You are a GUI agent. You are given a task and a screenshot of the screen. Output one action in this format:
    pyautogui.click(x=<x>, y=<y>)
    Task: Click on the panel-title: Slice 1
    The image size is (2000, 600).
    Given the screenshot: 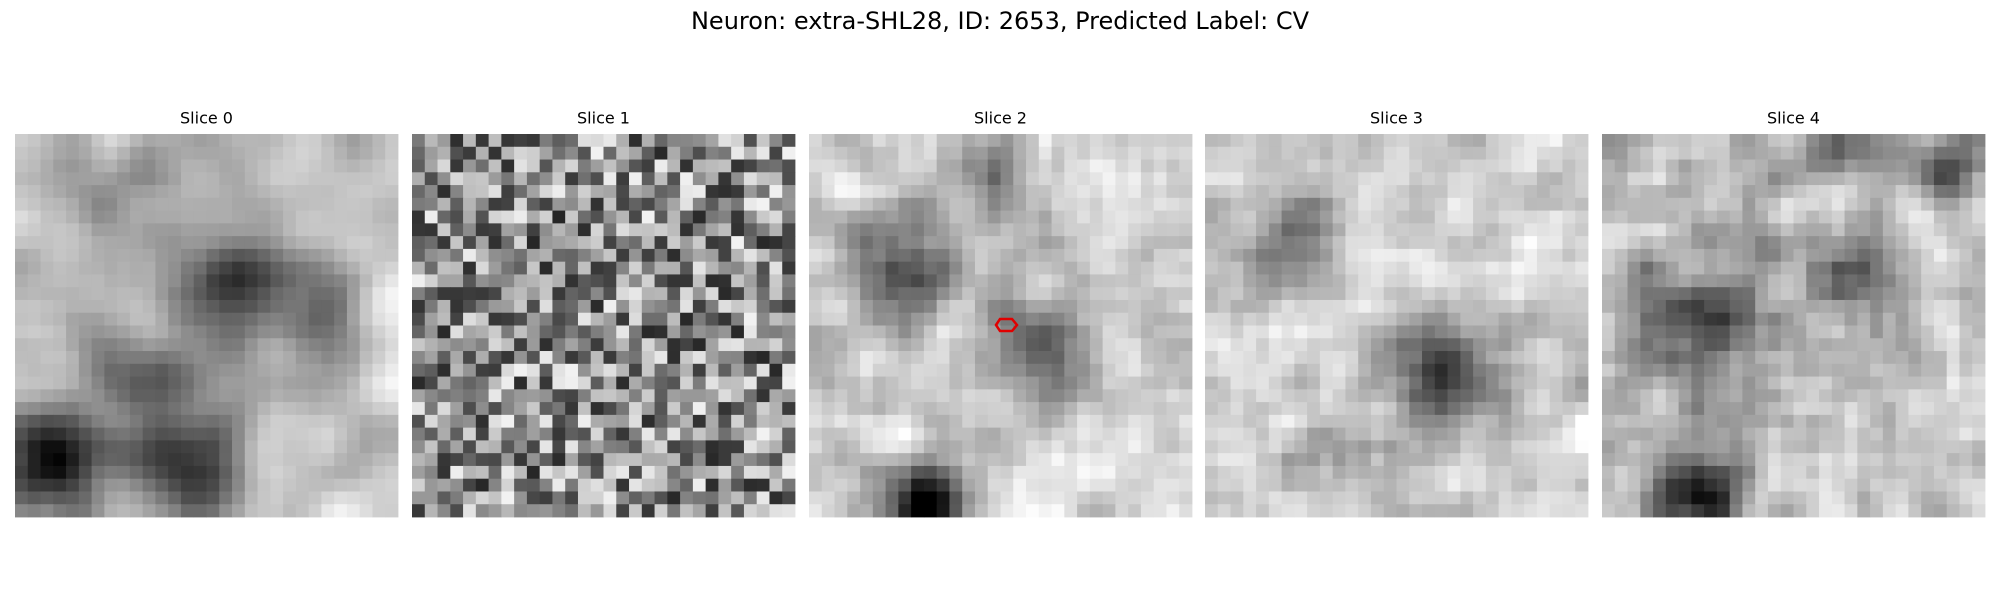 What is the action you would take?
    pyautogui.click(x=603, y=118)
    